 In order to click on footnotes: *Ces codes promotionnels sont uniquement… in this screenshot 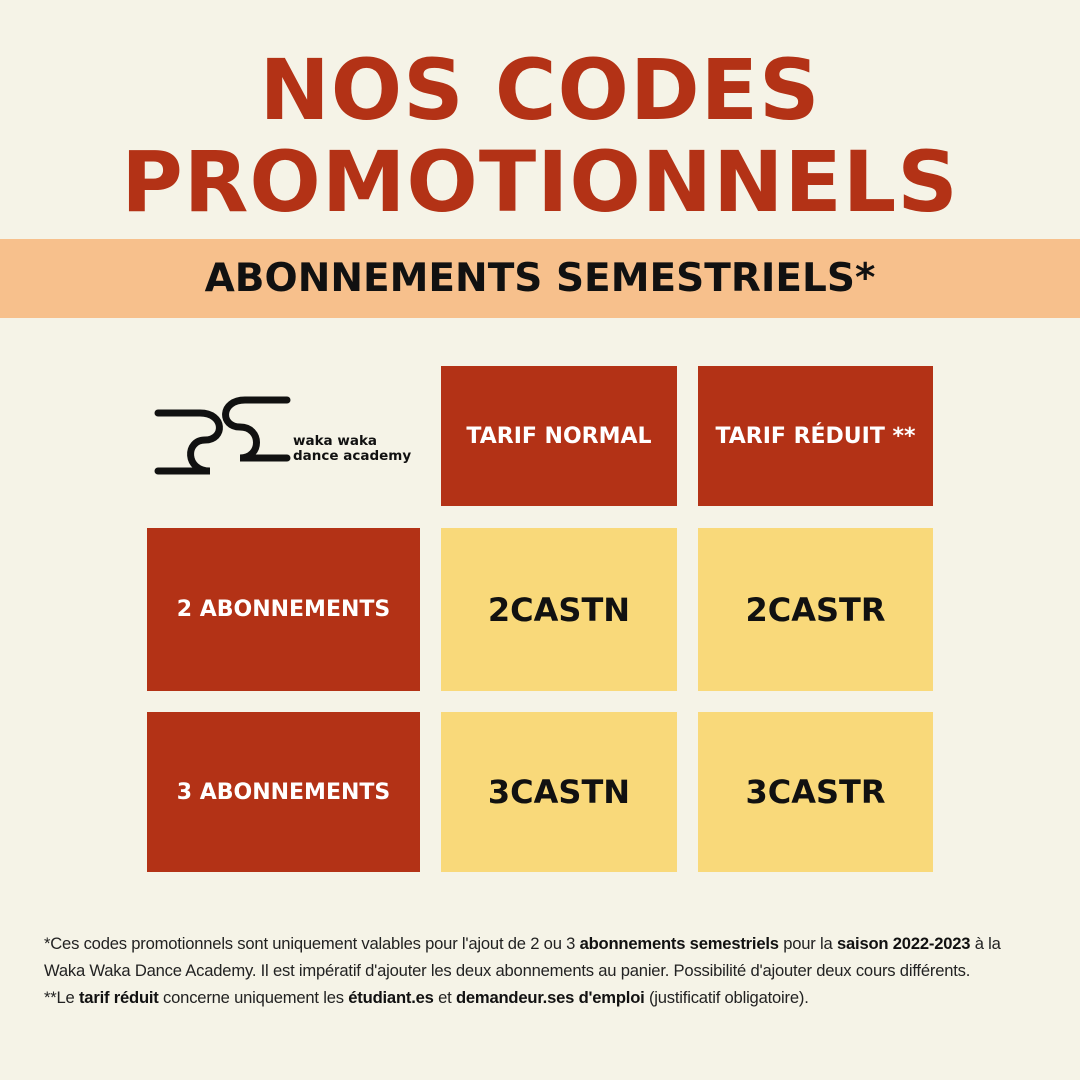, I will do `click(544, 970)`.